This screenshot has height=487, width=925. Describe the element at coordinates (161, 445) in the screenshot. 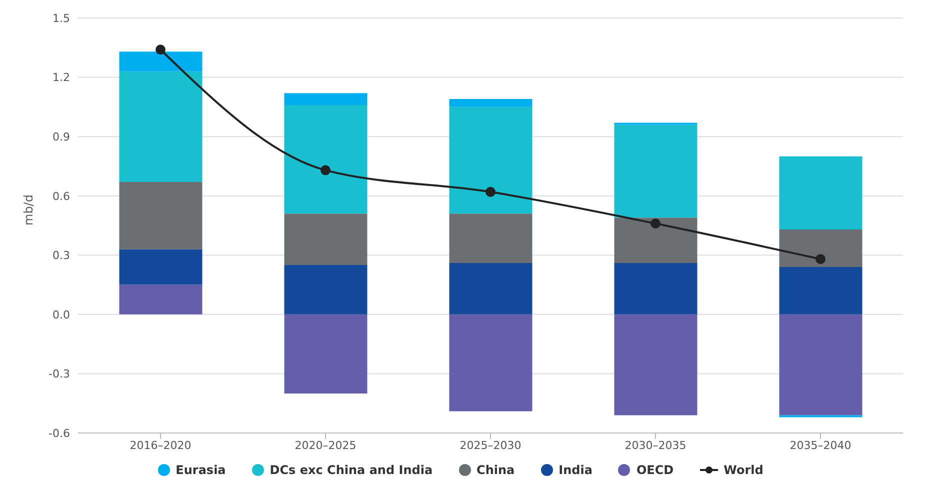

I see `x-tick-label: 2016–2020` at that location.